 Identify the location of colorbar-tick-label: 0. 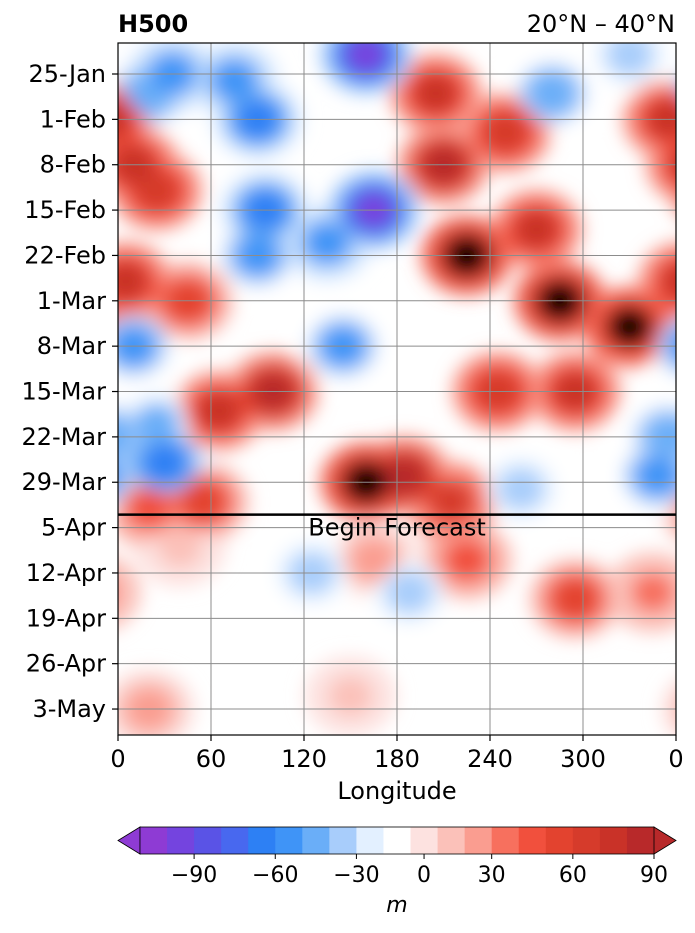
(424, 875).